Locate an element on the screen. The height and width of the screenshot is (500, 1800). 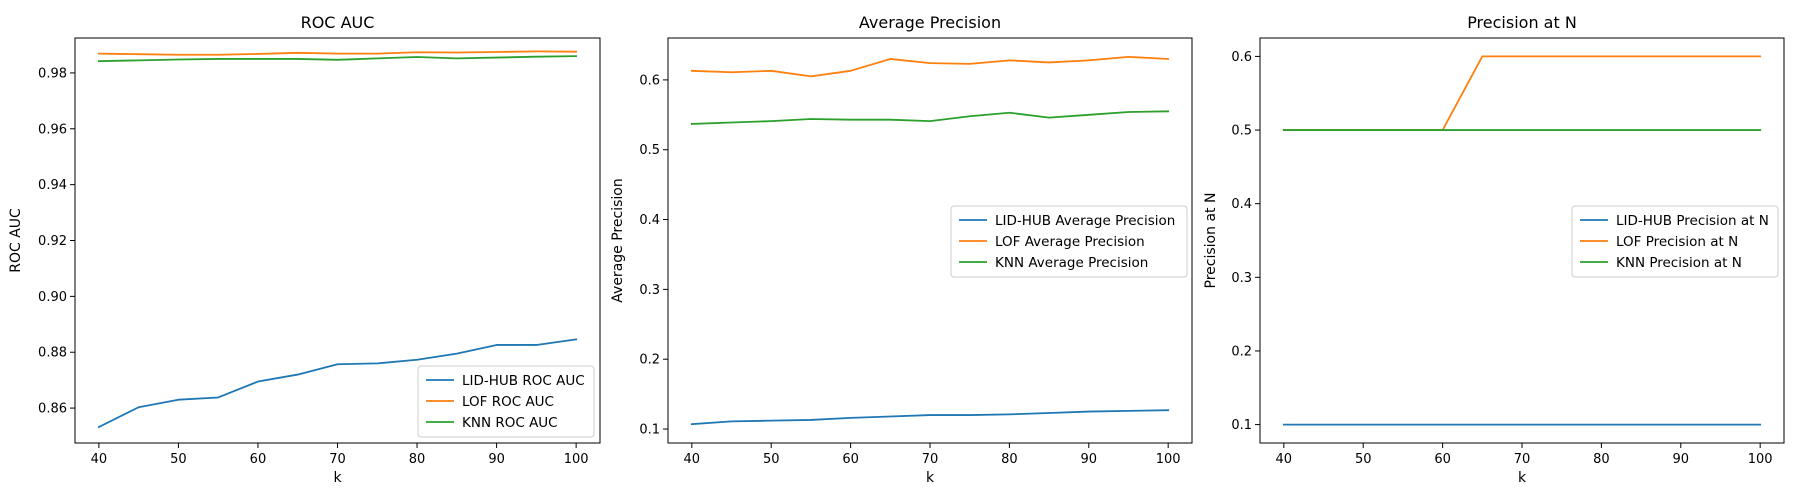
y-axis-label: ROC AUC is located at coordinates (16, 240).